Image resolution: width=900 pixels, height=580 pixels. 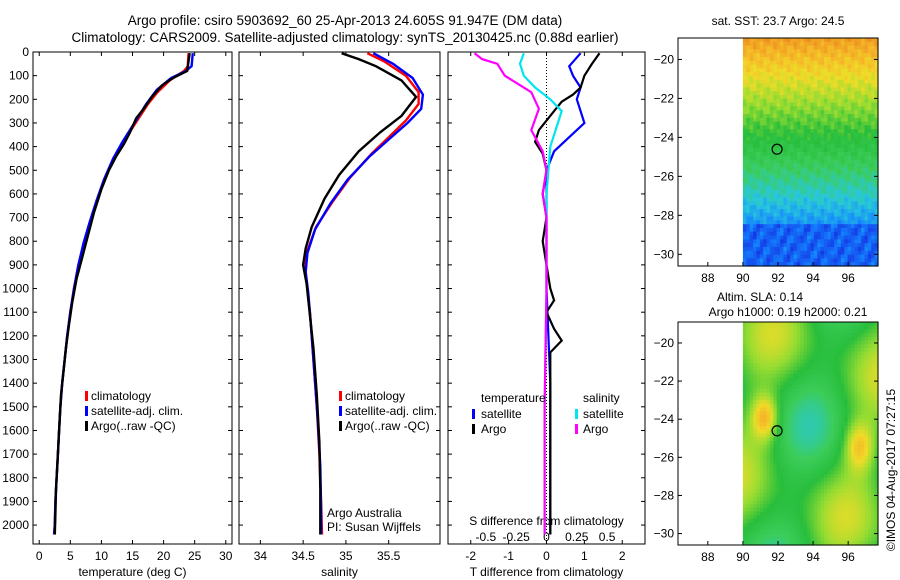 What do you see at coordinates (508, 556) in the screenshot?
I see `x-tick-label: -1` at bounding box center [508, 556].